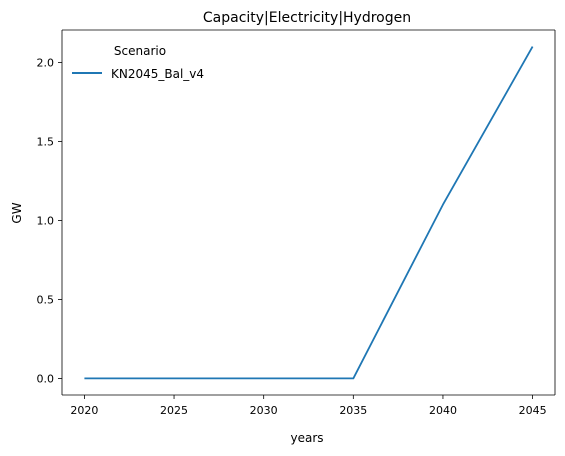 The height and width of the screenshot is (456, 565). I want to click on y-axis-label: GW, so click(17, 212).